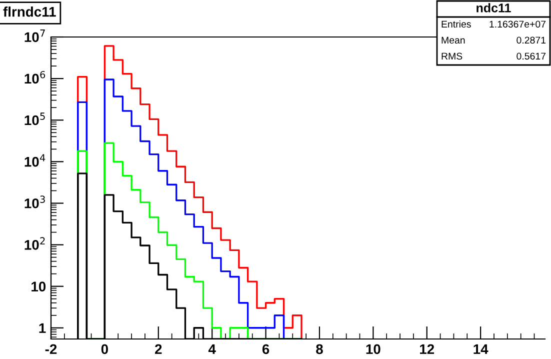 The image size is (551, 359). What do you see at coordinates (158, 349) in the screenshot?
I see `x-tick-label: 2` at bounding box center [158, 349].